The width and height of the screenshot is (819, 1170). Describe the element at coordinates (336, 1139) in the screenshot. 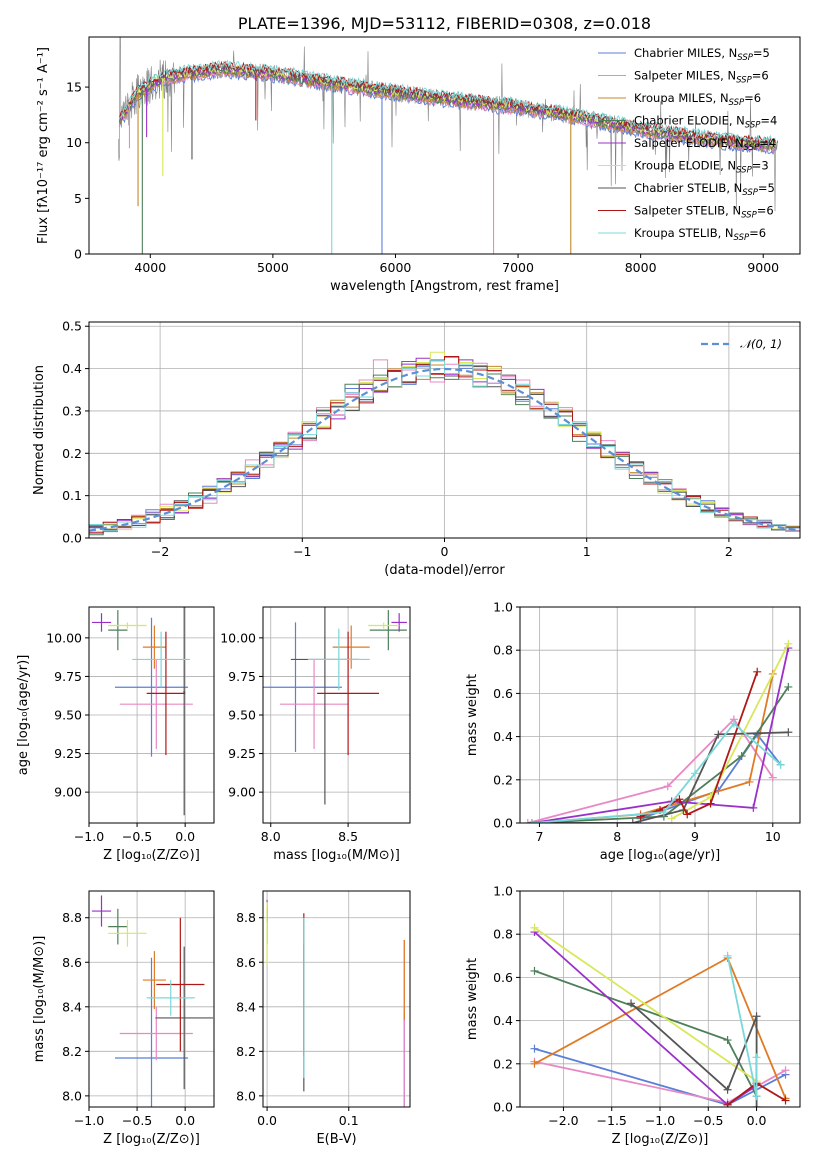

I see `x-axis-label: E(B-V)` at that location.